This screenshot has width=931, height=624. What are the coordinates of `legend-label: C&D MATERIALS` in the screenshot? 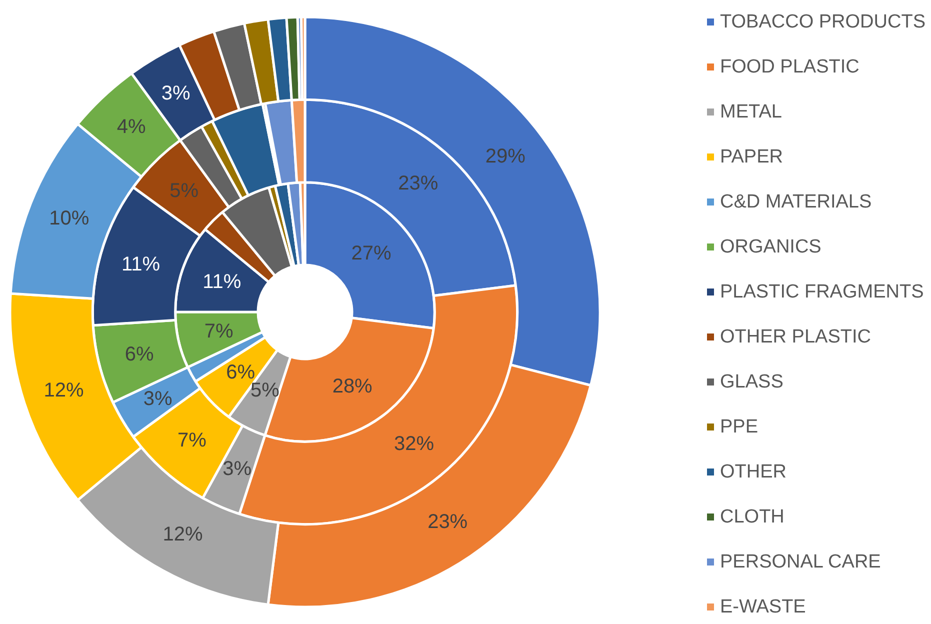 It's located at (796, 202).